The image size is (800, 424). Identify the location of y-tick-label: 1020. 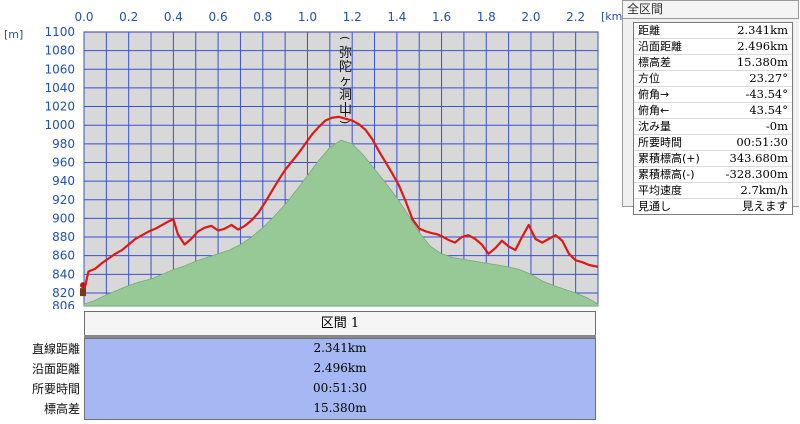
(59, 107).